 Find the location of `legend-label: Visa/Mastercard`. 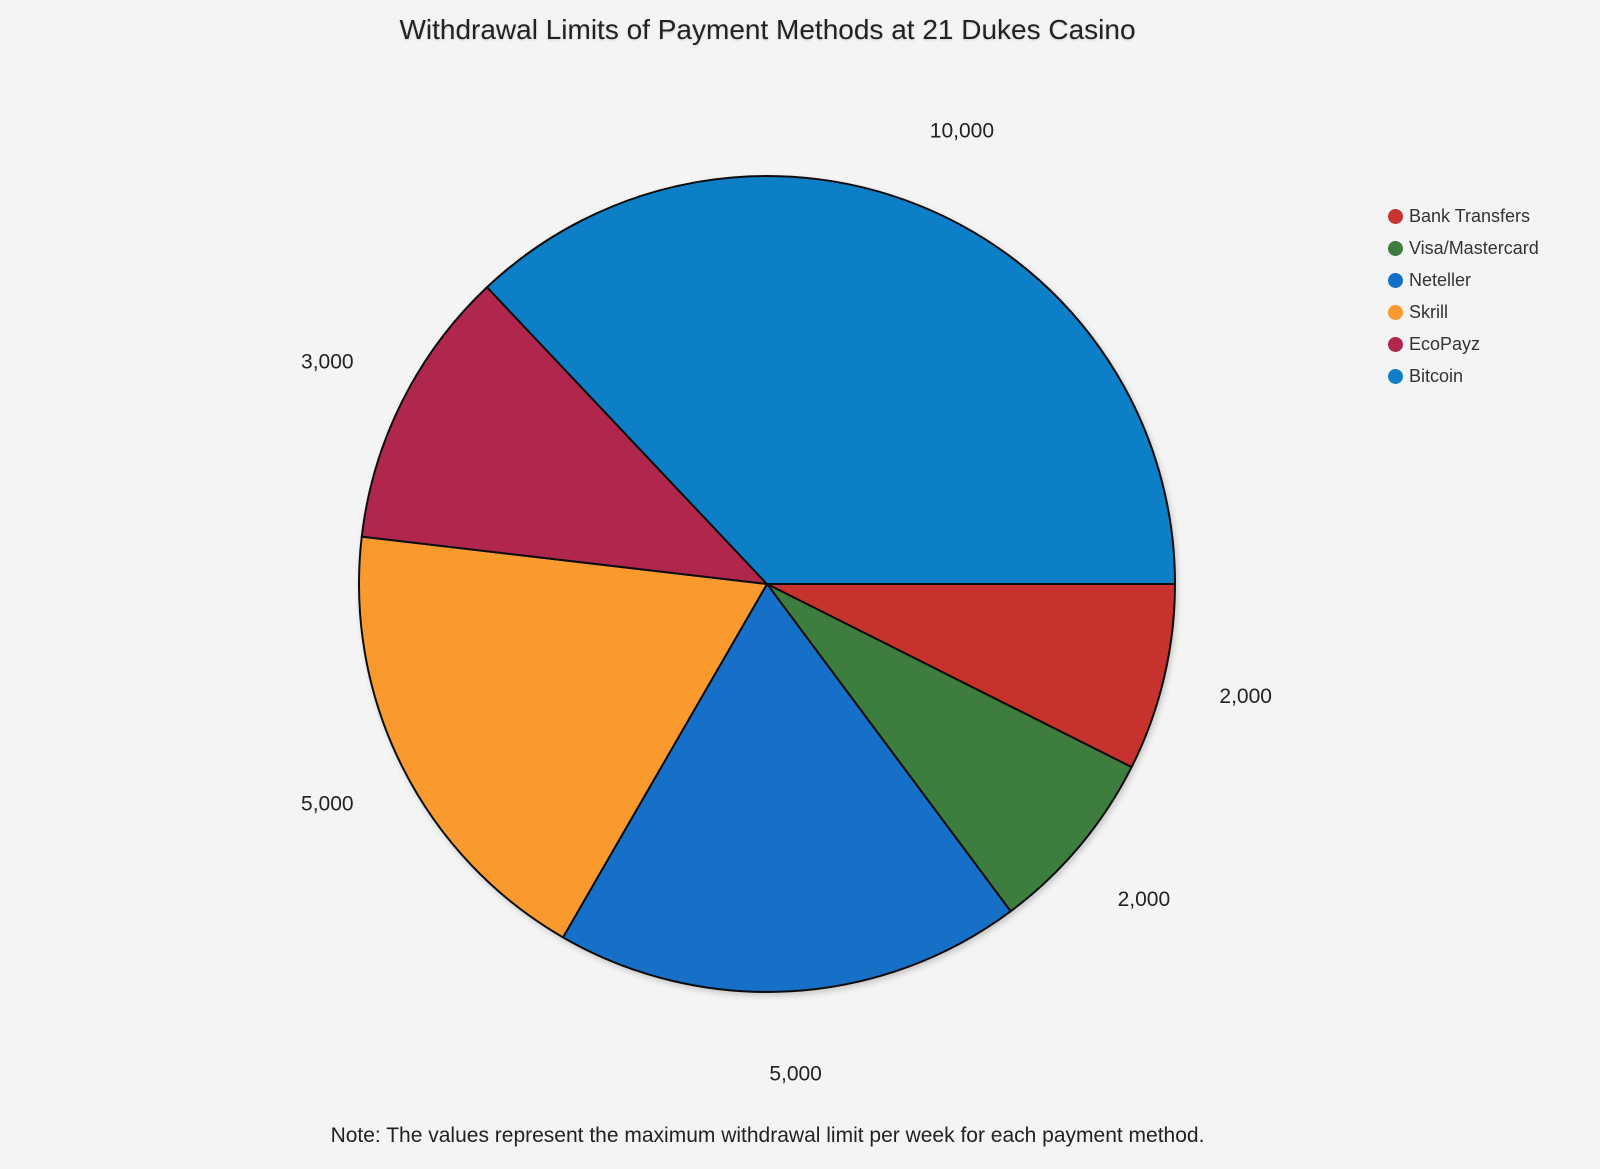

legend-label: Visa/Mastercard is located at coordinates (1474, 247).